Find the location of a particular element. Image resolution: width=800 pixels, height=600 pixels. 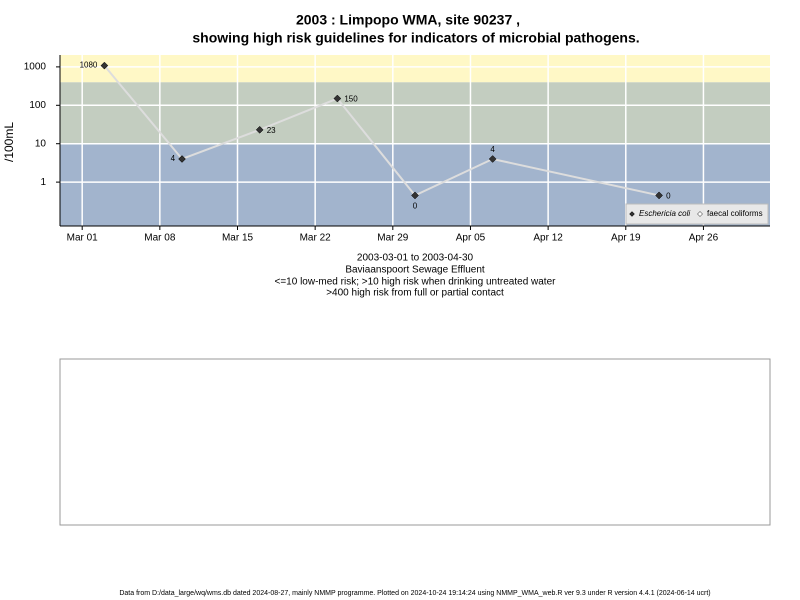

legend-label: faecal coliforms is located at coordinates (735, 213).